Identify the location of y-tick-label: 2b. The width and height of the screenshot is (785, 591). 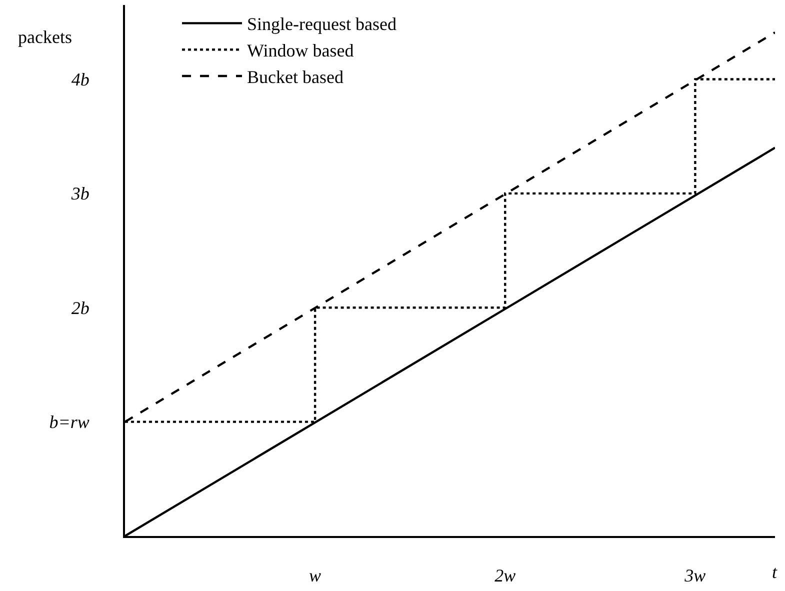
(80, 308).